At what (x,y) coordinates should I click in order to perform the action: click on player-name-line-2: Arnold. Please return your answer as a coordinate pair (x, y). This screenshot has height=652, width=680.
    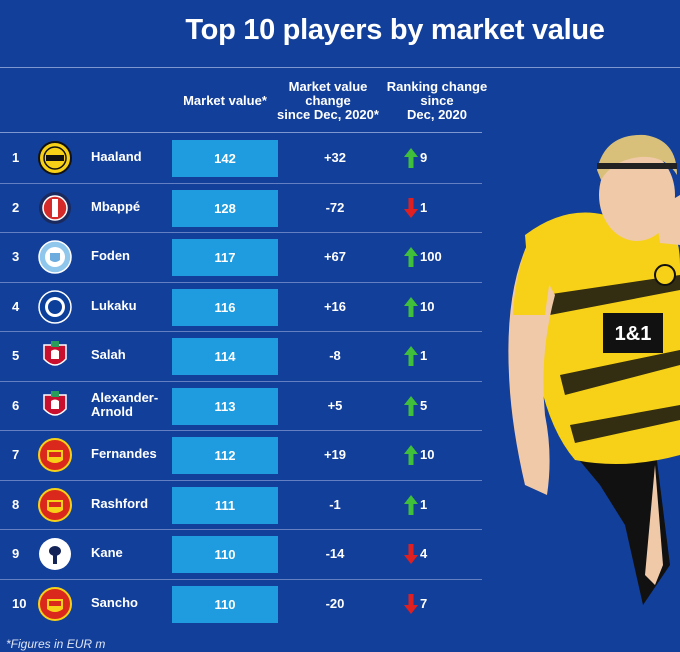
    Looking at the image, I should click on (112, 411).